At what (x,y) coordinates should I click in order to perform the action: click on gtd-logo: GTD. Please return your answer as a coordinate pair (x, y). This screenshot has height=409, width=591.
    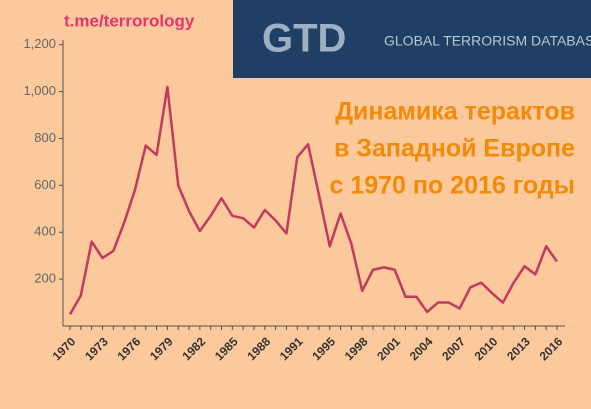
    Looking at the image, I should click on (304, 39).